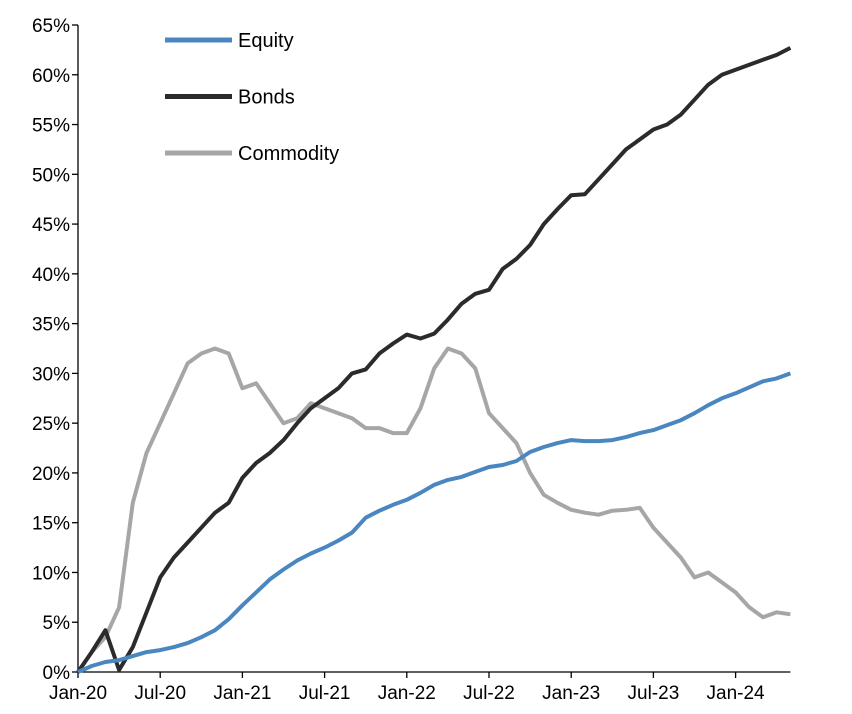 This screenshot has height=714, width=852. I want to click on y-tick-label: 25%, so click(51, 424).